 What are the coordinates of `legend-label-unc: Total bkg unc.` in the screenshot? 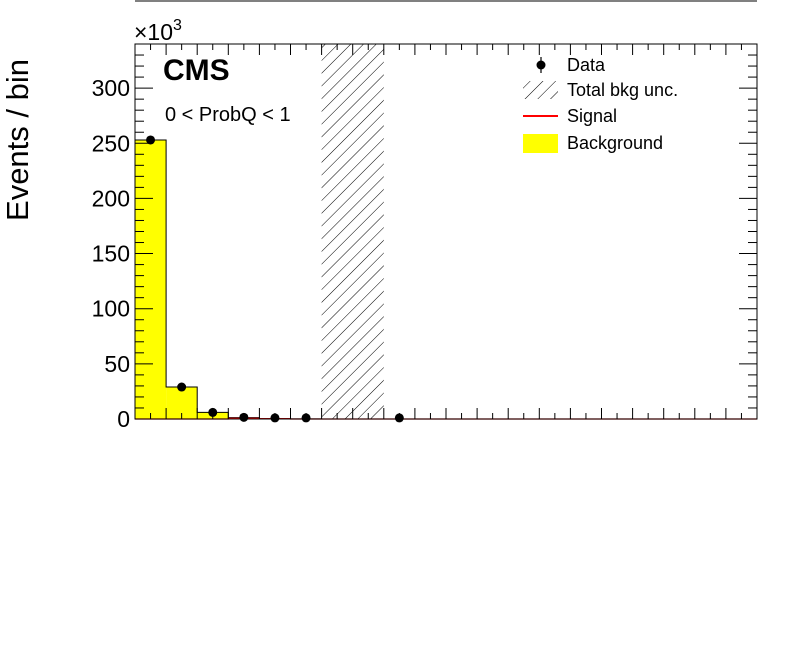 It's located at (622, 90).